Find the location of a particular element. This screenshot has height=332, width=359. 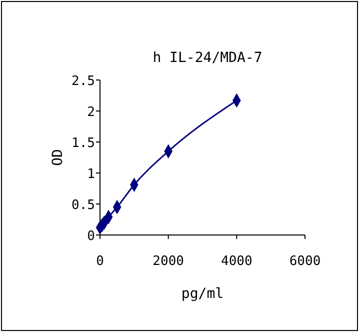

y-tick-label: 2 is located at coordinates (91, 112).